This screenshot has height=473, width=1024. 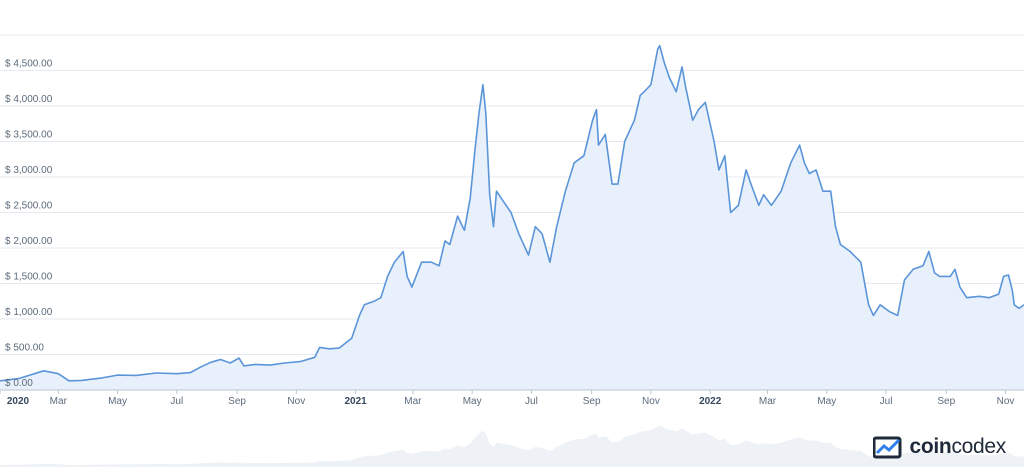 I want to click on y-tick-label: $ 500.00, so click(x=24, y=348).